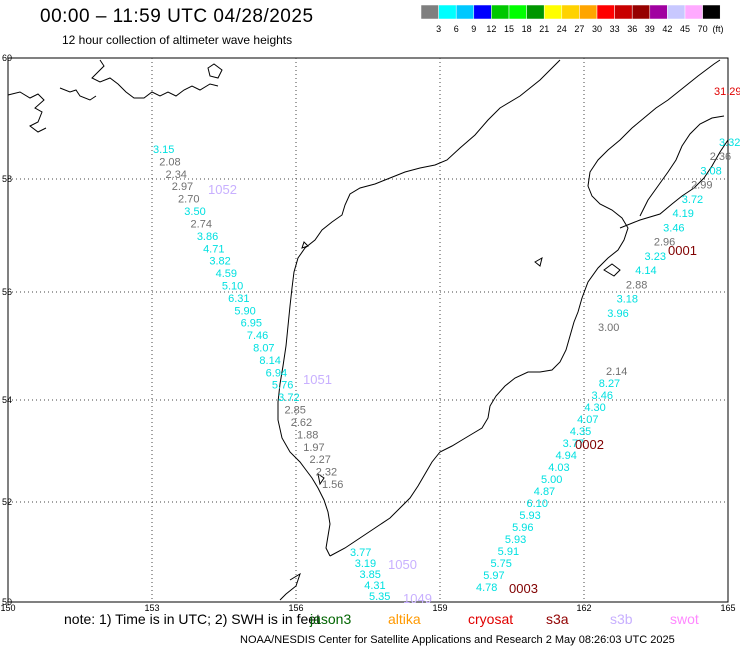 The height and width of the screenshot is (650, 740). Describe the element at coordinates (527, 29) in the screenshot. I see `legend-label: 18` at that location.